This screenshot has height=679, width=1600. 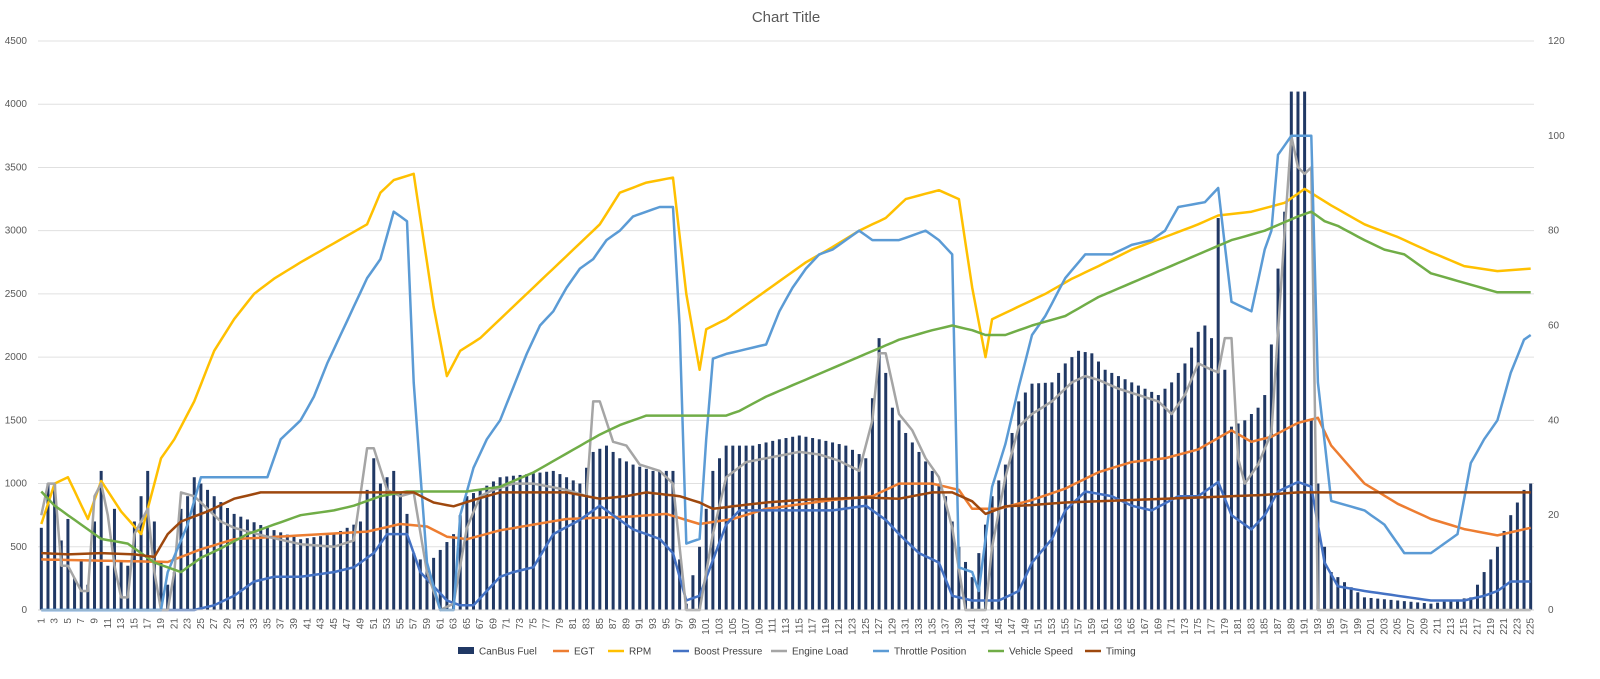 I want to click on right-y-tick-label: 40, so click(x=1554, y=420).